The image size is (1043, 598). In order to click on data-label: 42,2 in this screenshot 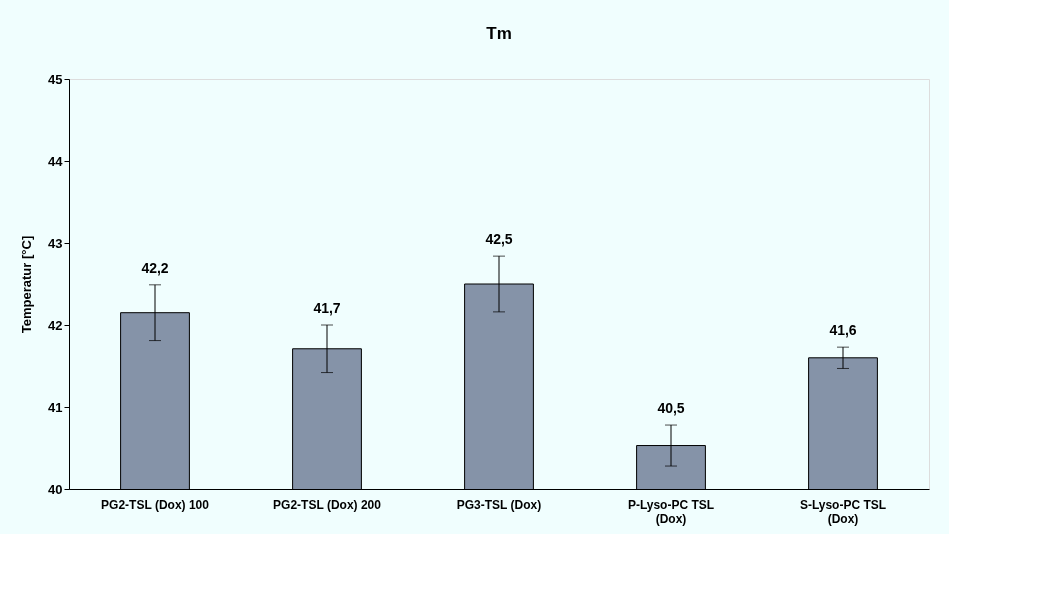, I will do `click(155, 267)`.